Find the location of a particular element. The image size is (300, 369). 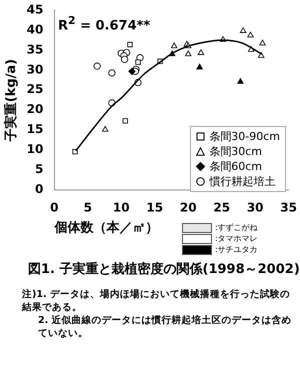

x-tick-label: 15 is located at coordinates (155, 207).